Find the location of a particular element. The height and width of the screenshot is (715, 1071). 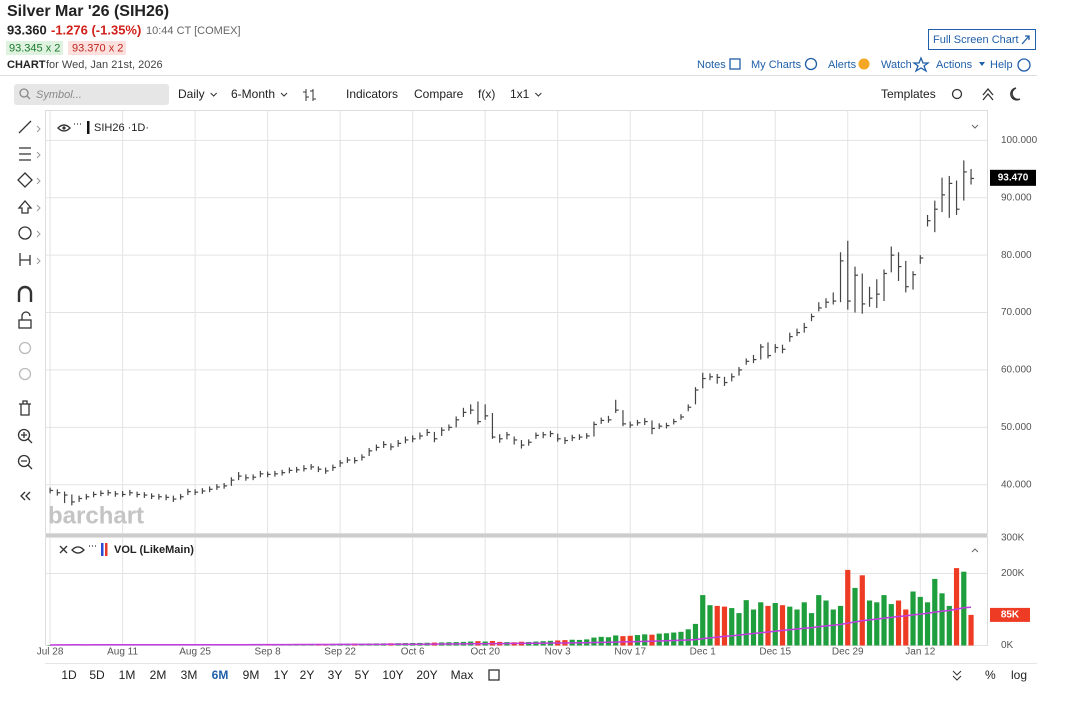

title: Silver Mar '26 (SIH26) is located at coordinates (88, 11).